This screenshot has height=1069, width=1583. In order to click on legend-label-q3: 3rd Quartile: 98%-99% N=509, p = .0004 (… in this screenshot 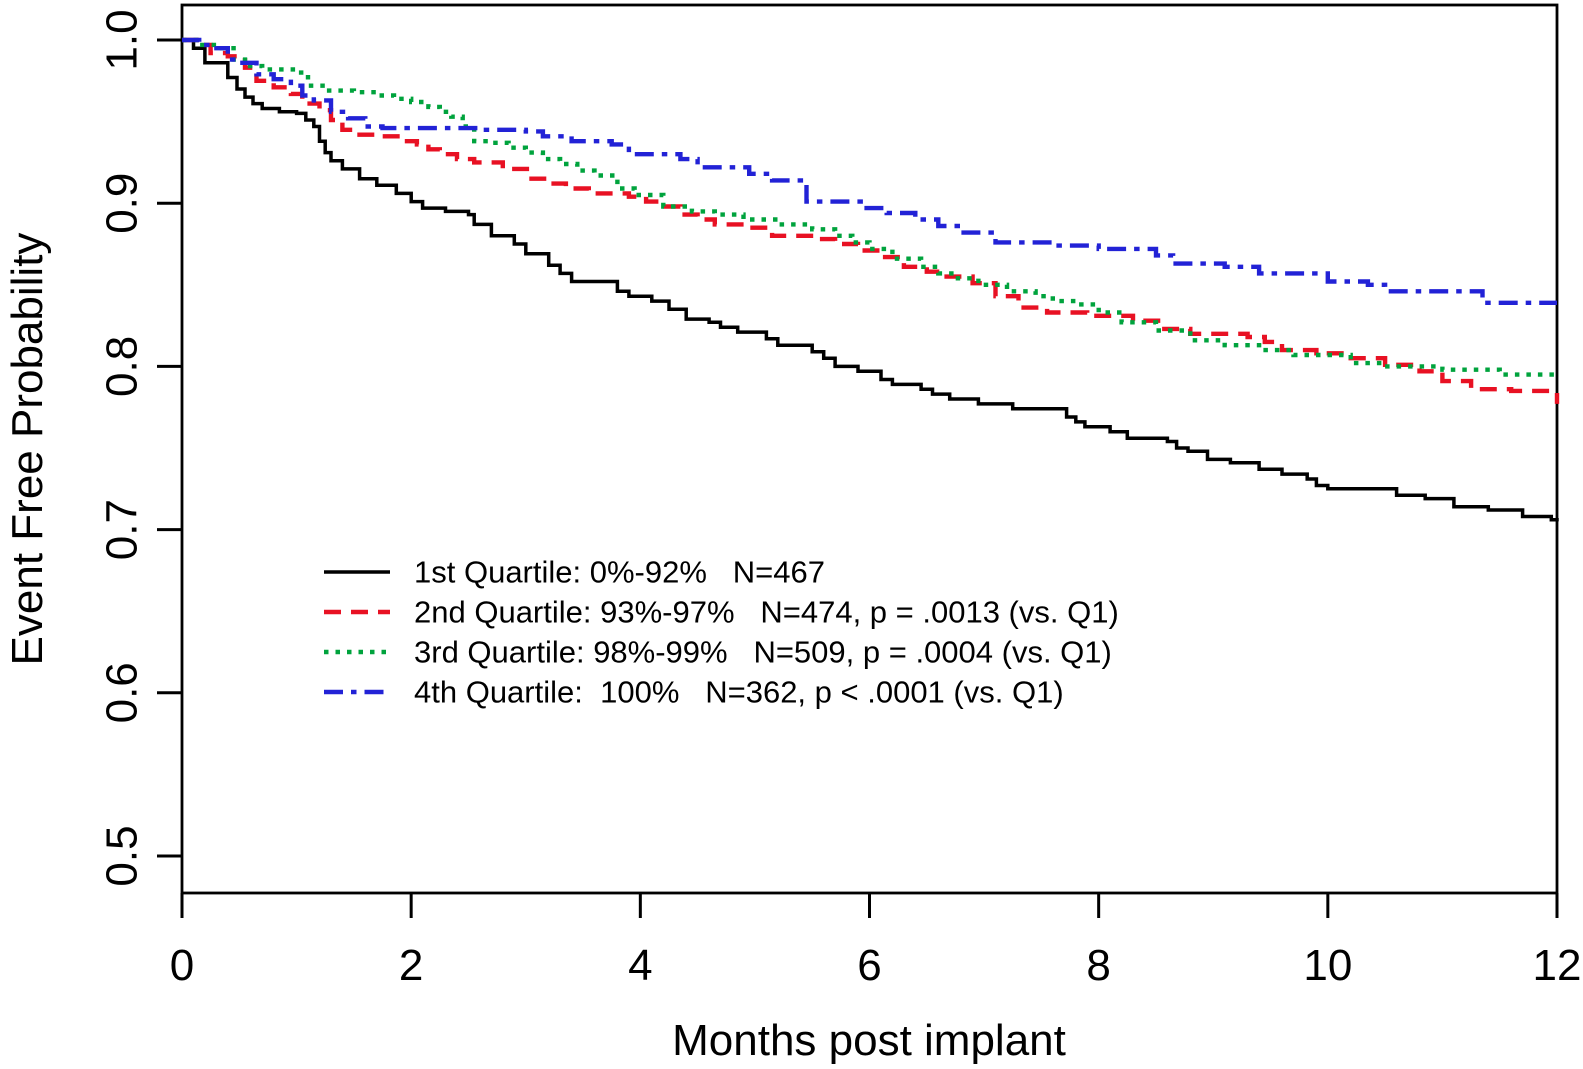, I will do `click(763, 652)`.